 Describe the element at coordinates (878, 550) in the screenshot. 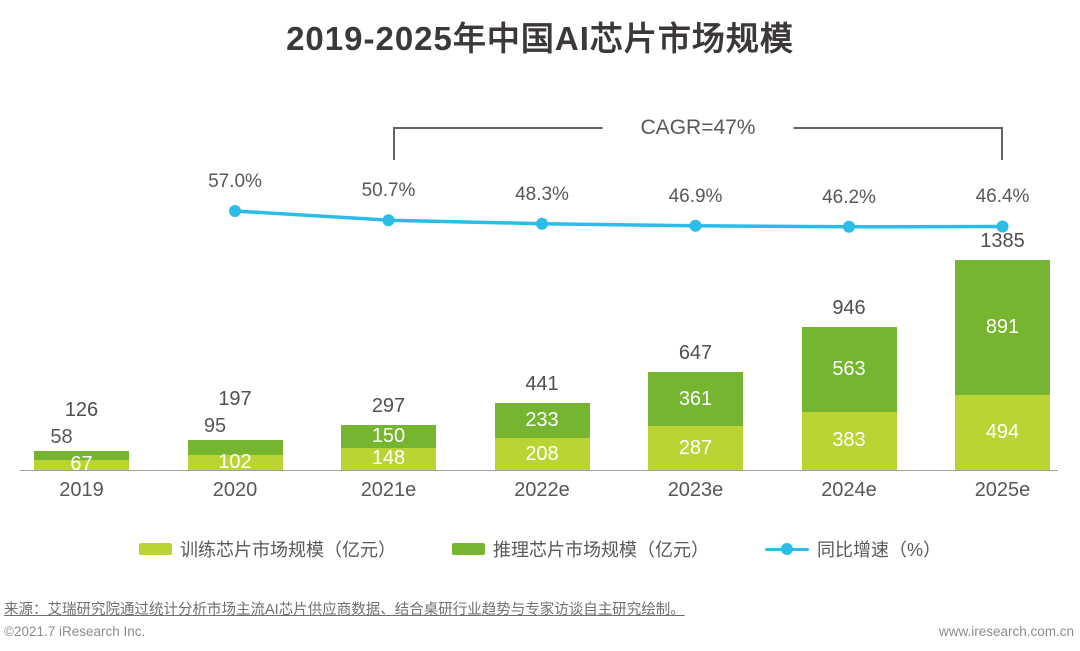

I see `legend-label-growth: 同比增速（%）` at that location.